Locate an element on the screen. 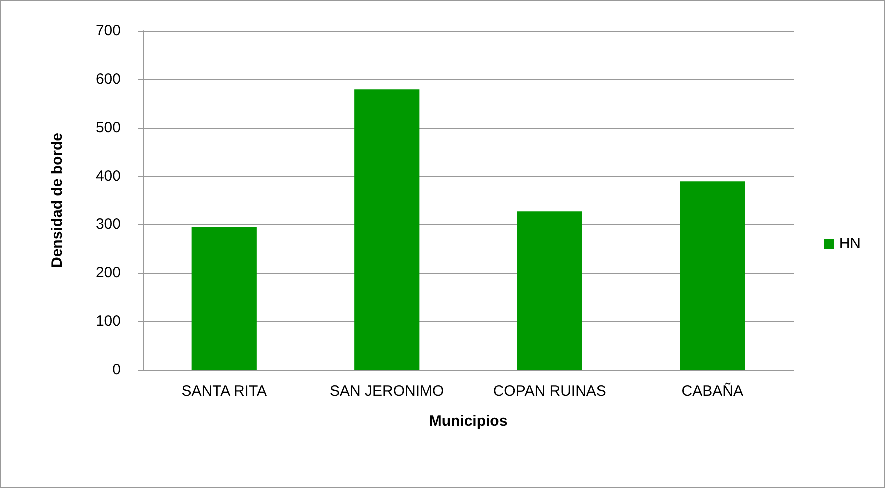 The width and height of the screenshot is (885, 488). y-tick-label: 0 is located at coordinates (116, 370).